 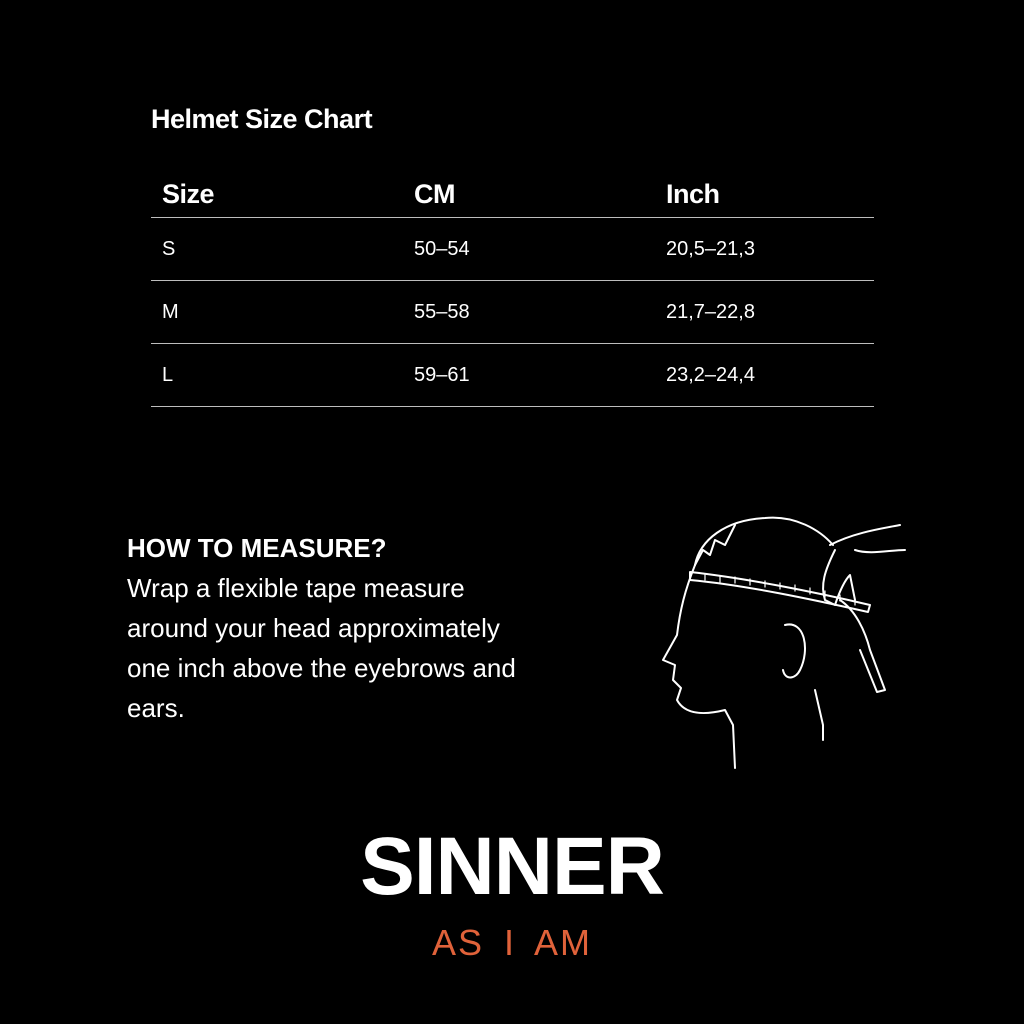 I want to click on brand-tagline: AS I AM, so click(x=512, y=942).